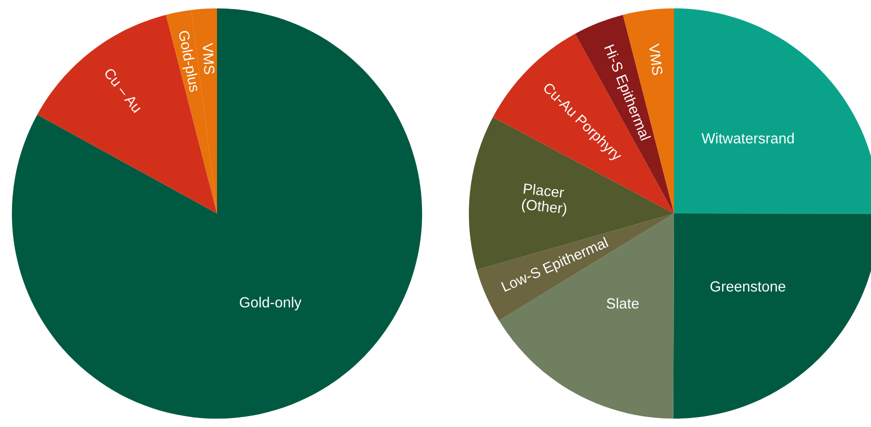 This screenshot has width=871, height=427. I want to click on slice-label: Gold-plus, so click(188, 61).